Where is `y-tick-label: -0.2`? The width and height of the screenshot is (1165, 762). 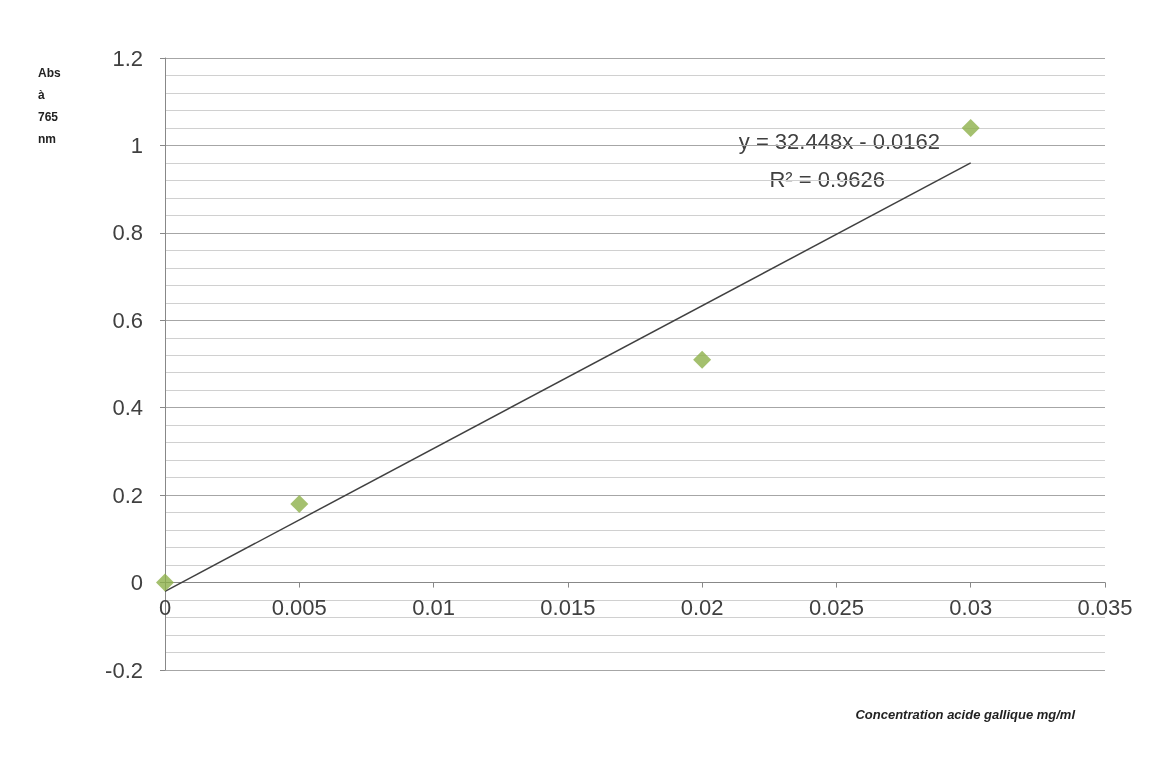
y-tick-label: -0.2 is located at coordinates (124, 670).